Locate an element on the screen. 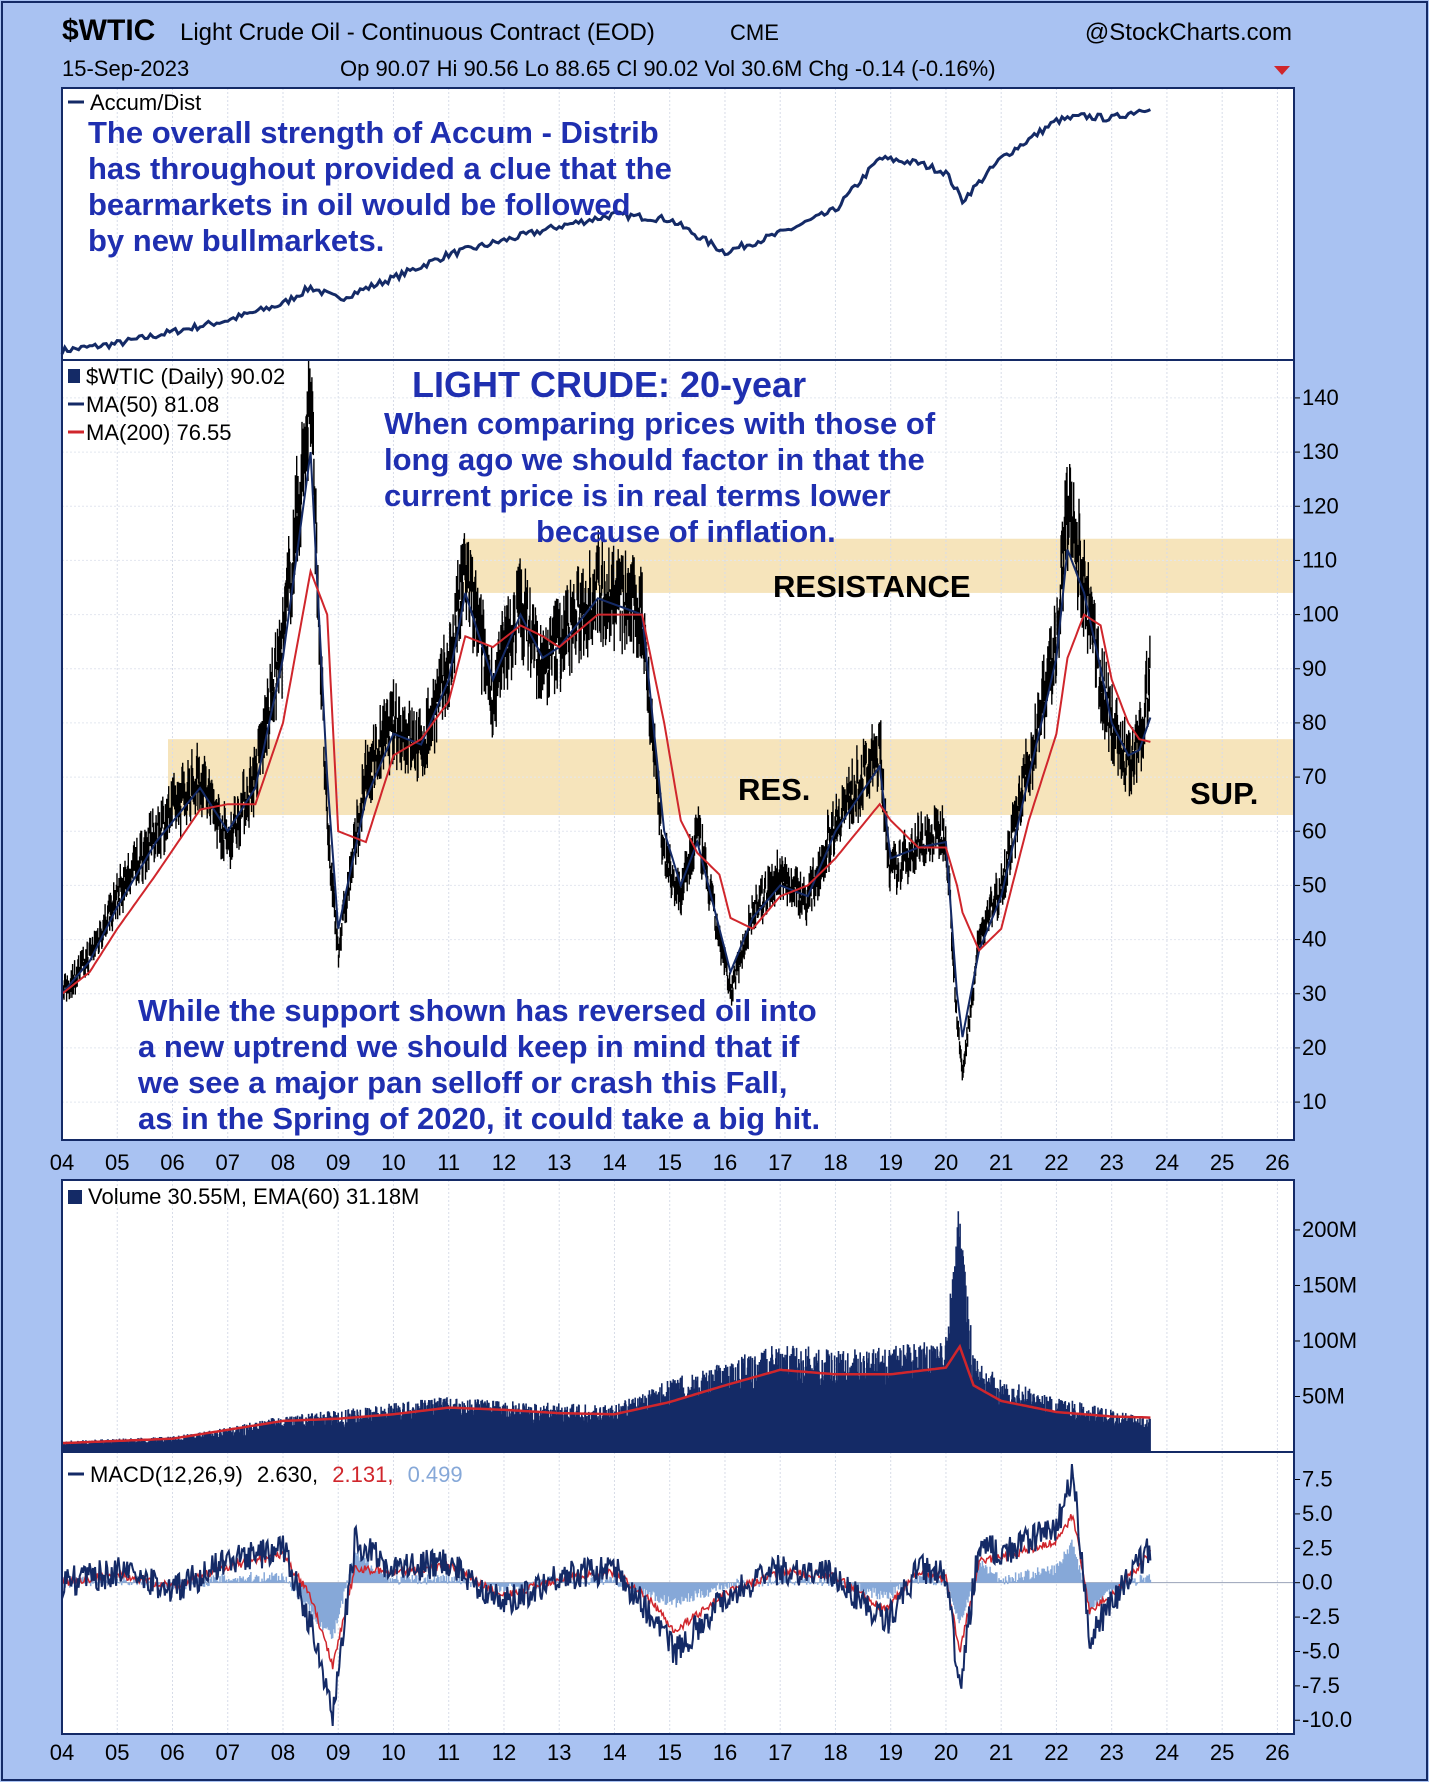  x-tick-label: 11 is located at coordinates (448, 1162).